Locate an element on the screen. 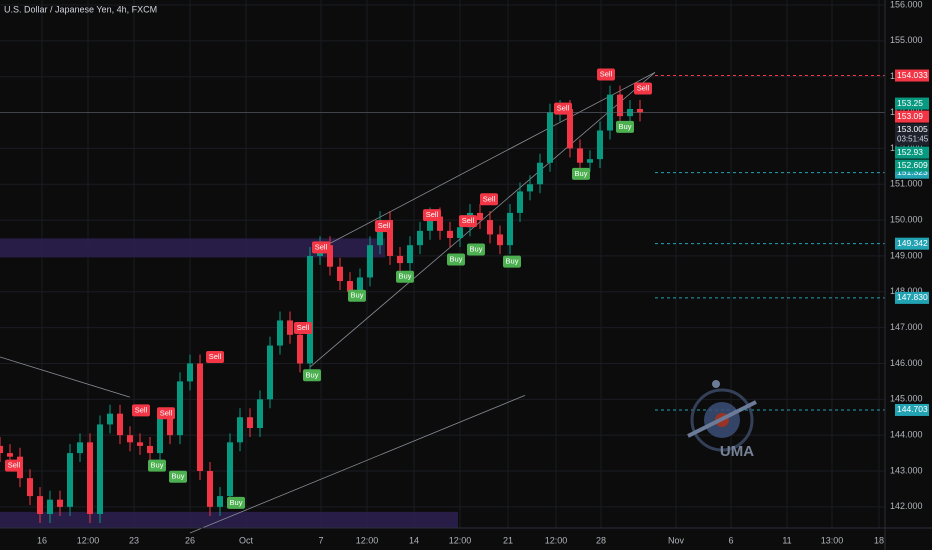  uma-logo: UMA is located at coordinates (722, 420).